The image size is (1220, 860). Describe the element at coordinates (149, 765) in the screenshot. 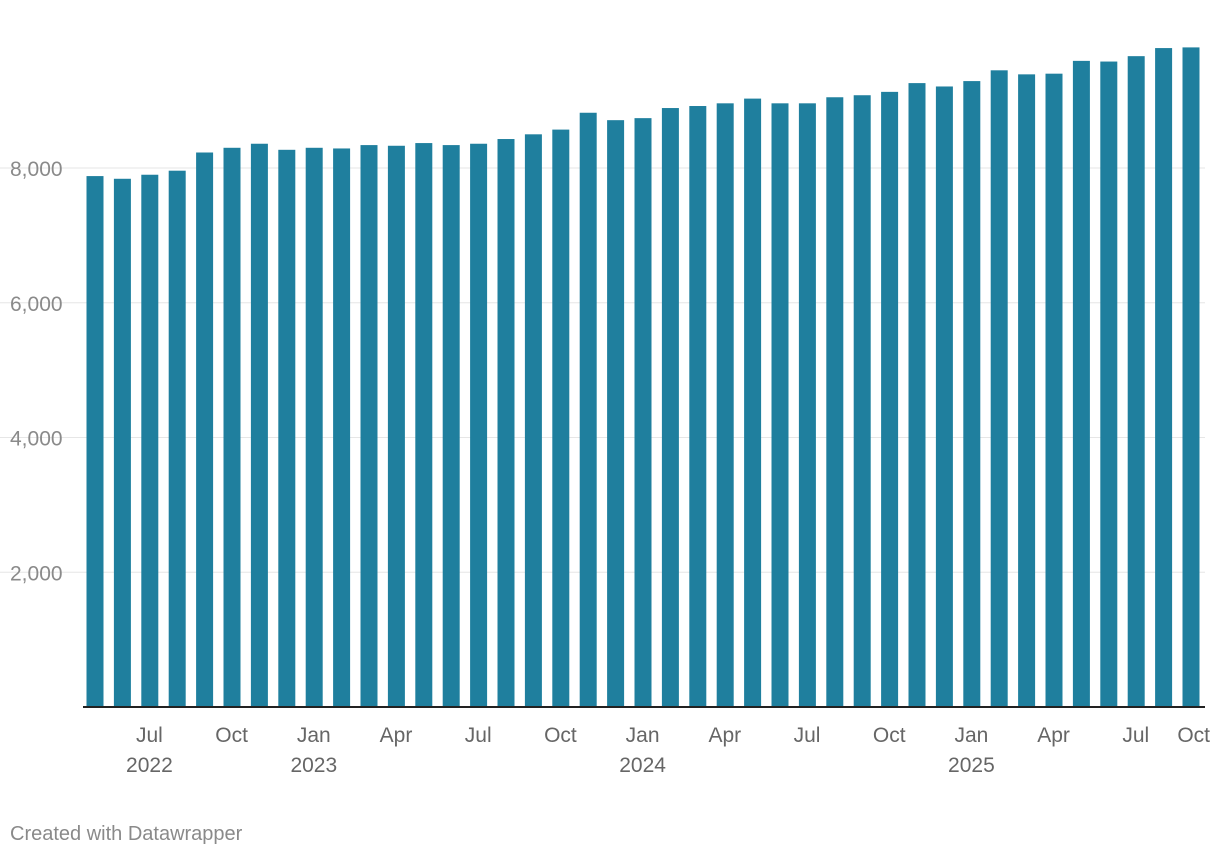

I see `x-tick-year-label: 2022` at that location.